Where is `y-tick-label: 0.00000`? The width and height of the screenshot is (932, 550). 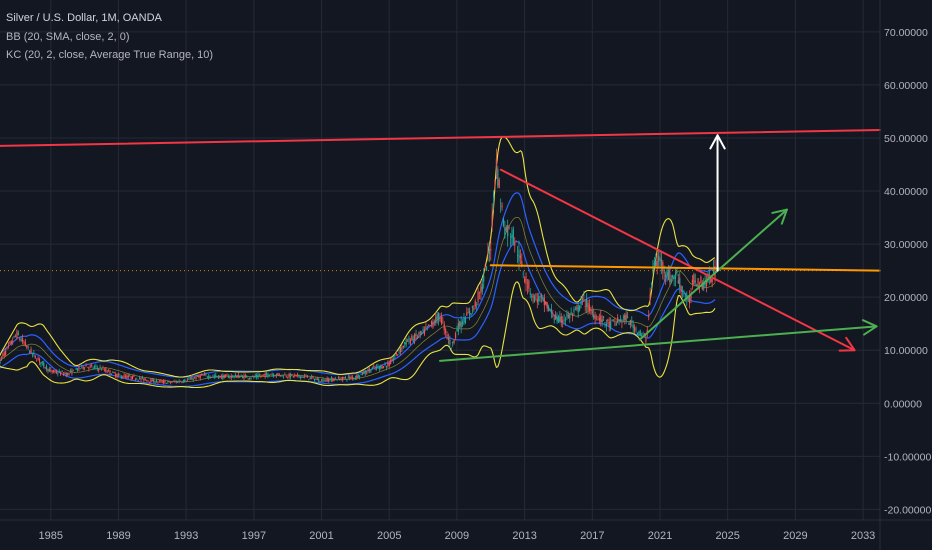
y-tick-label: 0.00000 is located at coordinates (903, 404).